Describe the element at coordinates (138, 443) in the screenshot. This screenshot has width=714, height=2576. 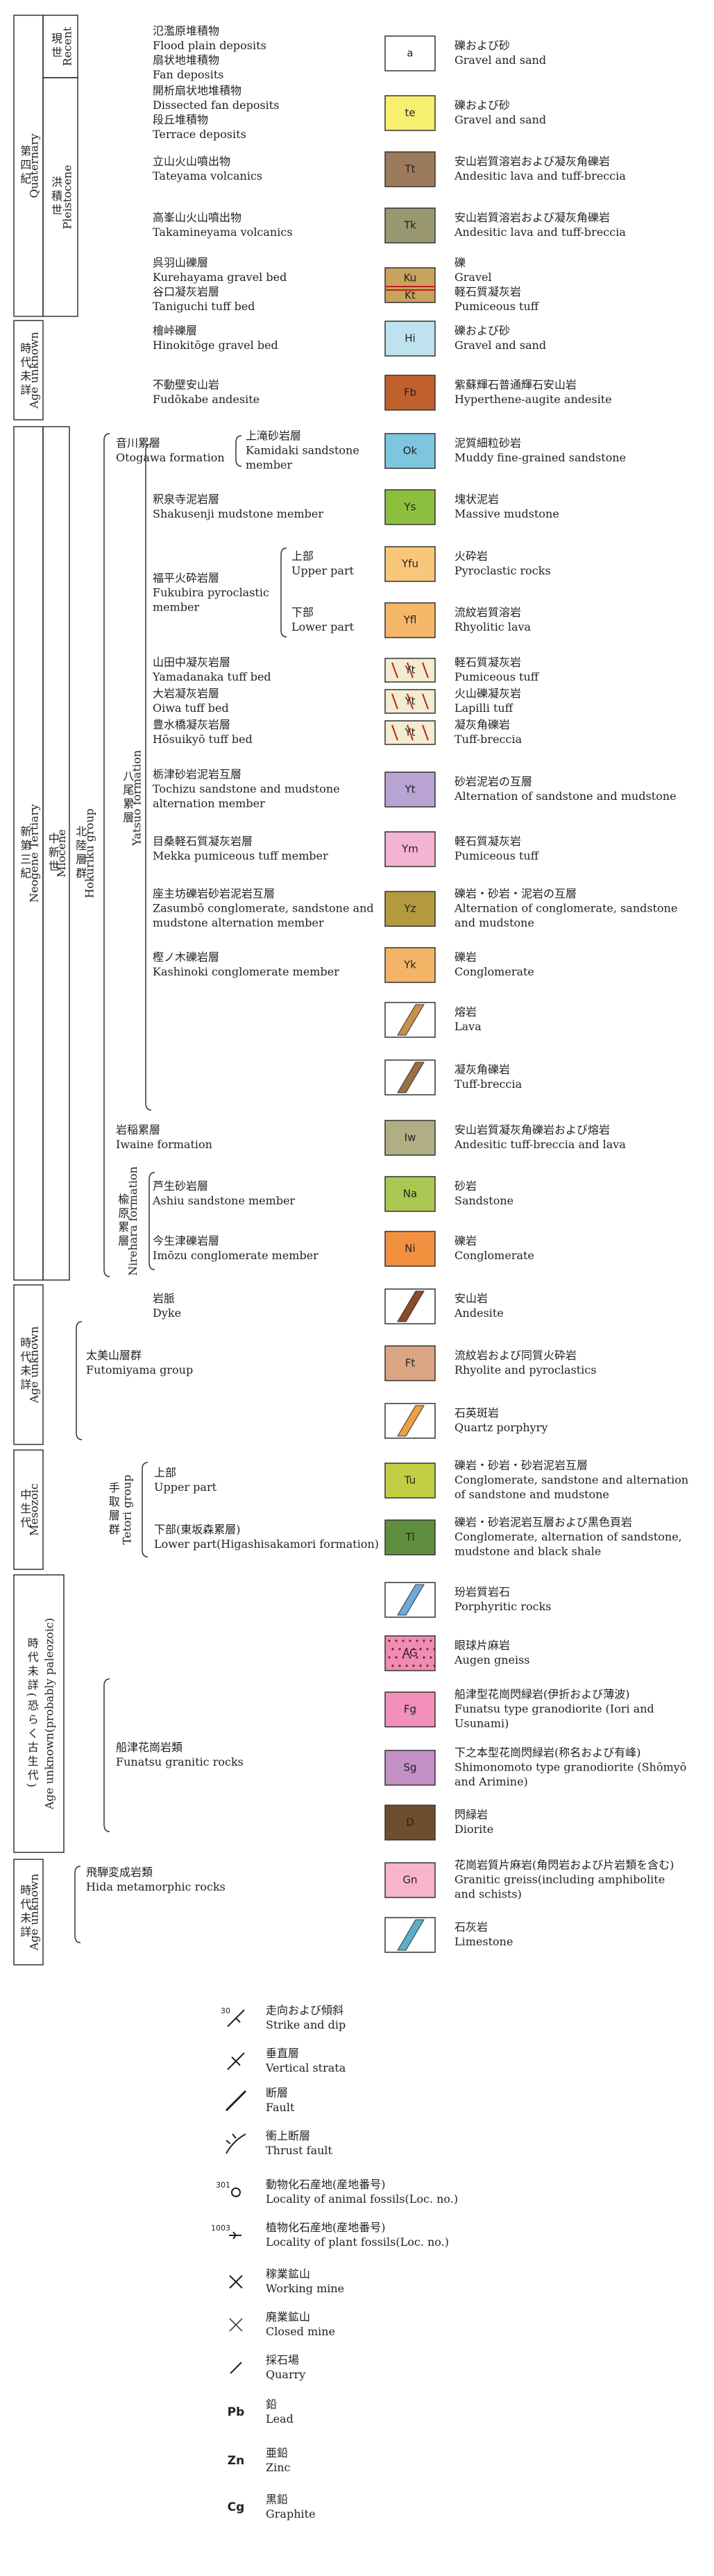
I see `group-name: 音川累層` at that location.